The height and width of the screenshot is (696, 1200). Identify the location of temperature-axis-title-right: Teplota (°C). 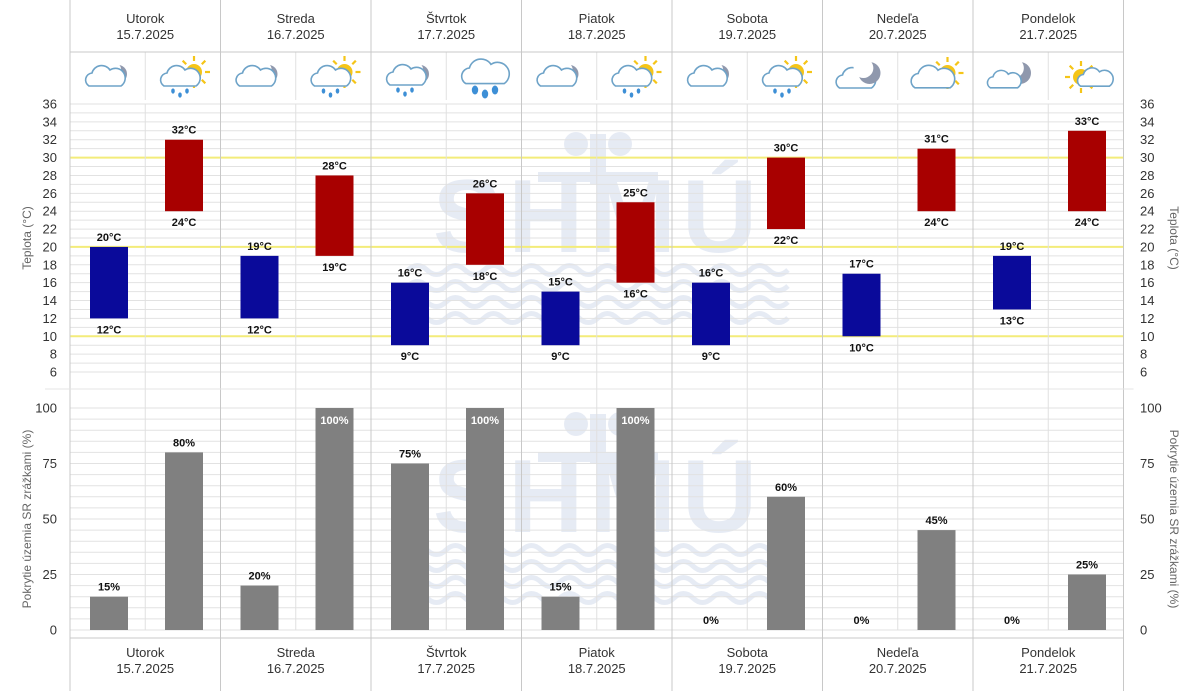
(1174, 238).